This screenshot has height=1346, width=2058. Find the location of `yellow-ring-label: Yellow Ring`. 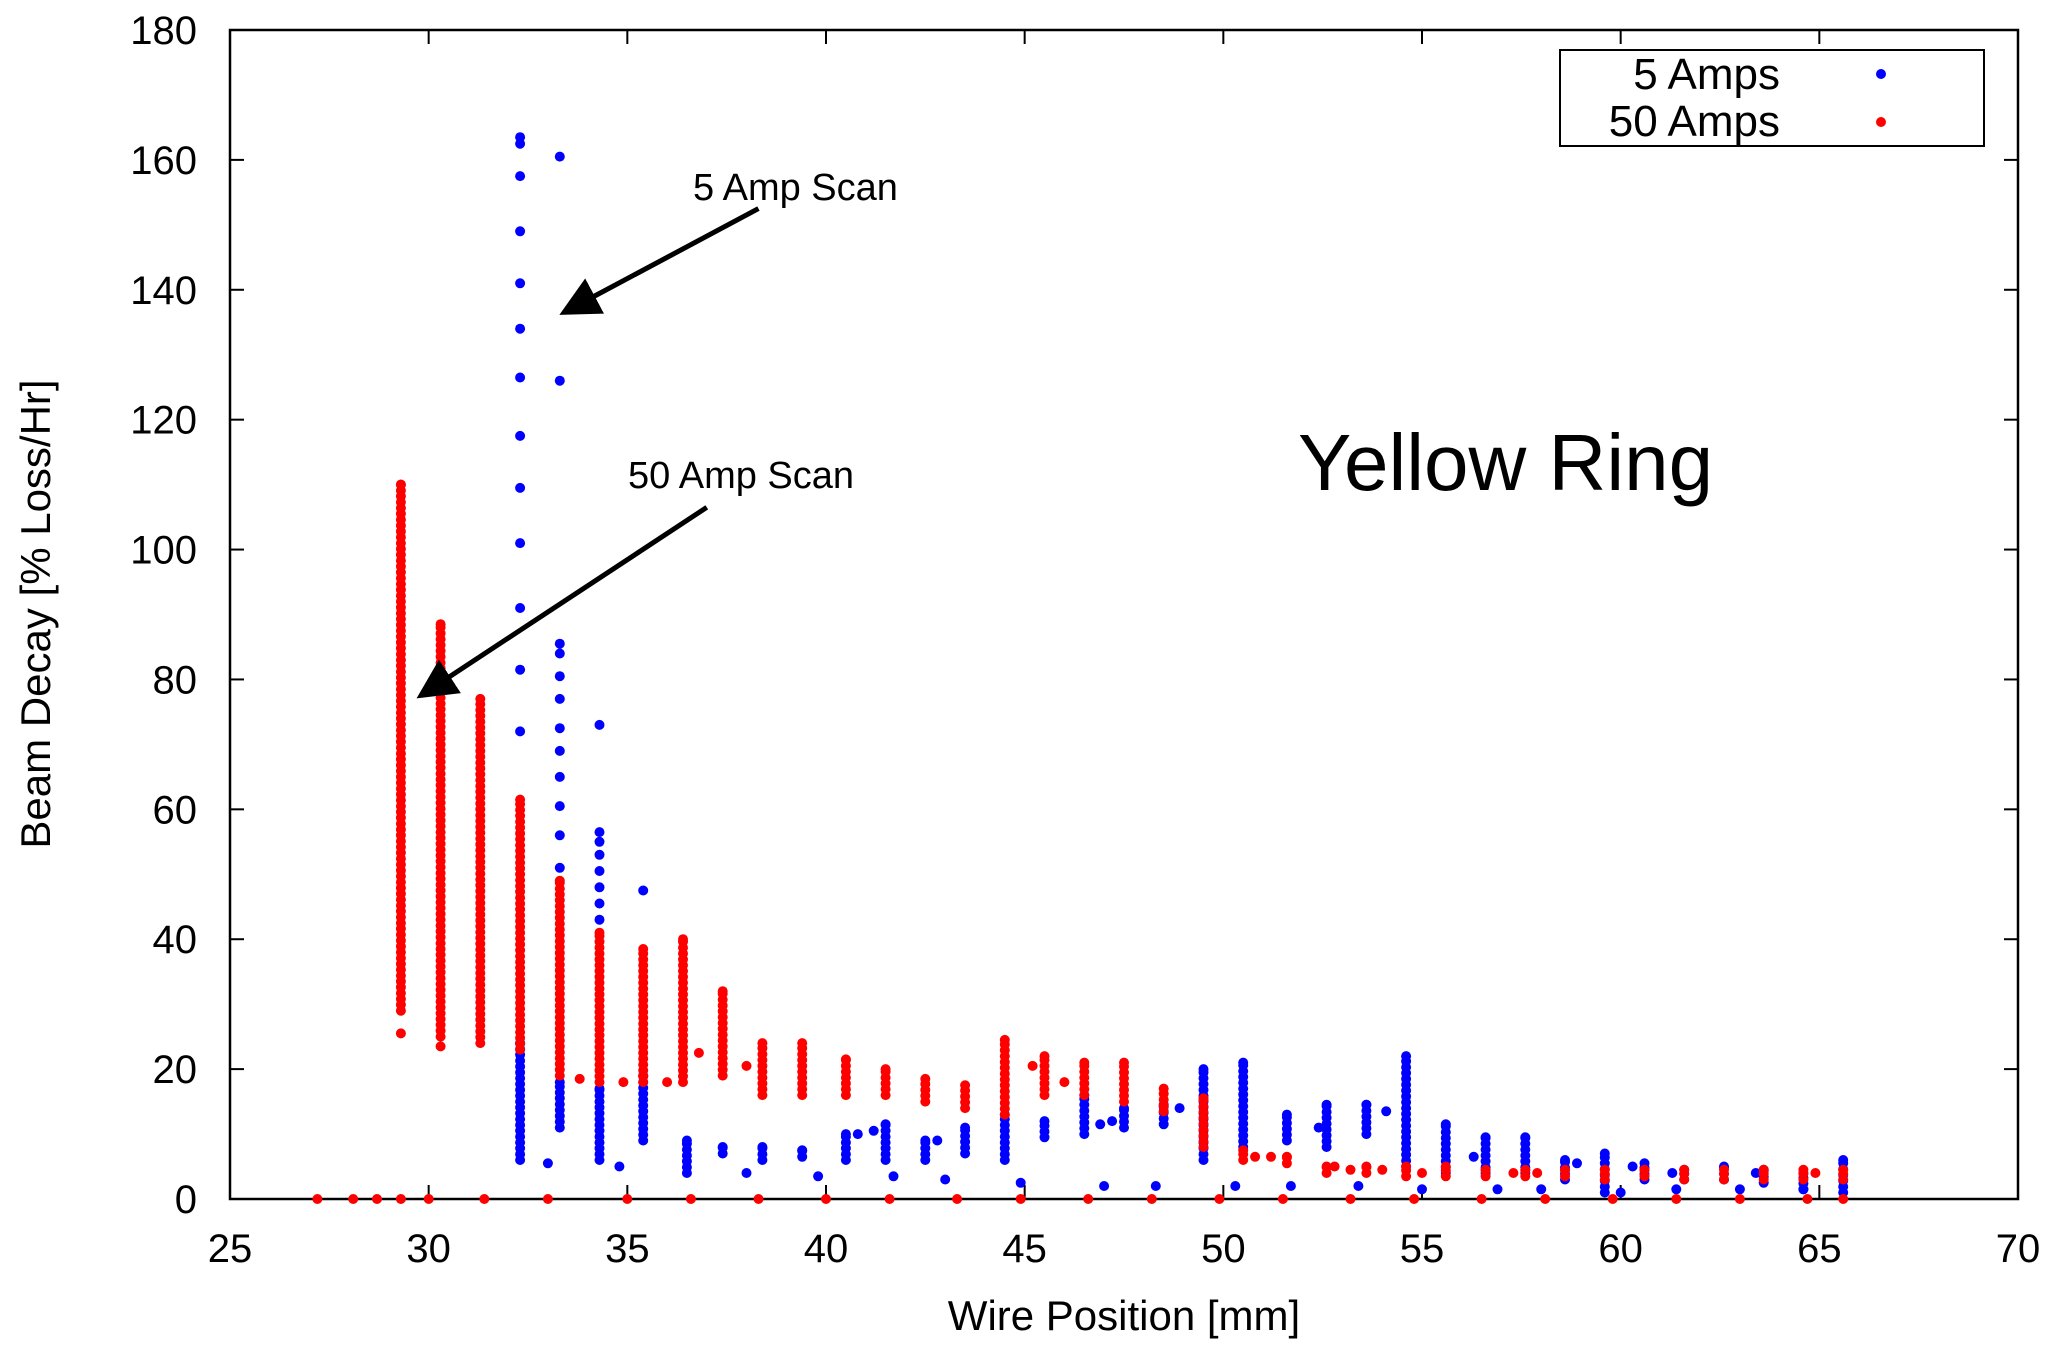

yellow-ring-label: Yellow Ring is located at coordinates (1505, 462).